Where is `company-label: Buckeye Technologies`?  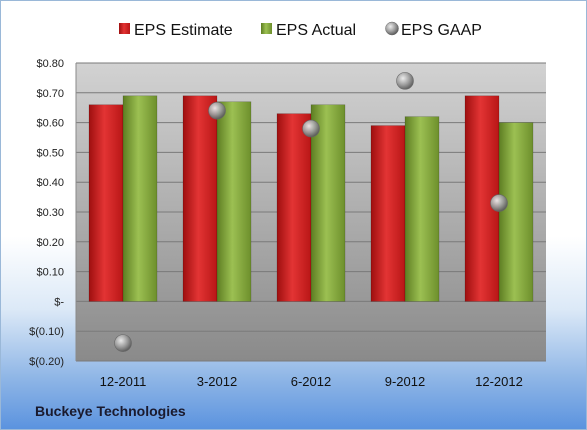 company-label: Buckeye Technologies is located at coordinates (110, 411).